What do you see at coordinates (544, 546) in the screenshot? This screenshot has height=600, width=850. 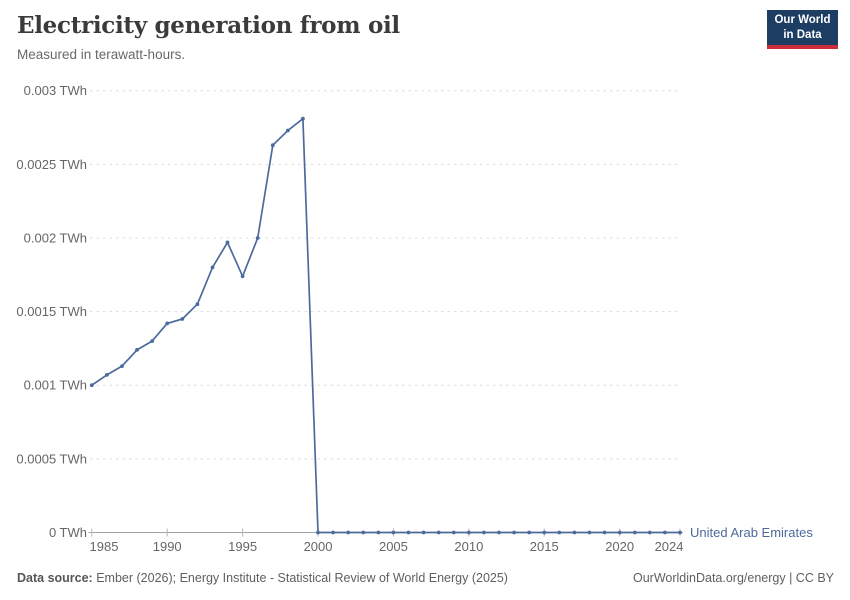 I see `x-axis-tick-label: 2015` at bounding box center [544, 546].